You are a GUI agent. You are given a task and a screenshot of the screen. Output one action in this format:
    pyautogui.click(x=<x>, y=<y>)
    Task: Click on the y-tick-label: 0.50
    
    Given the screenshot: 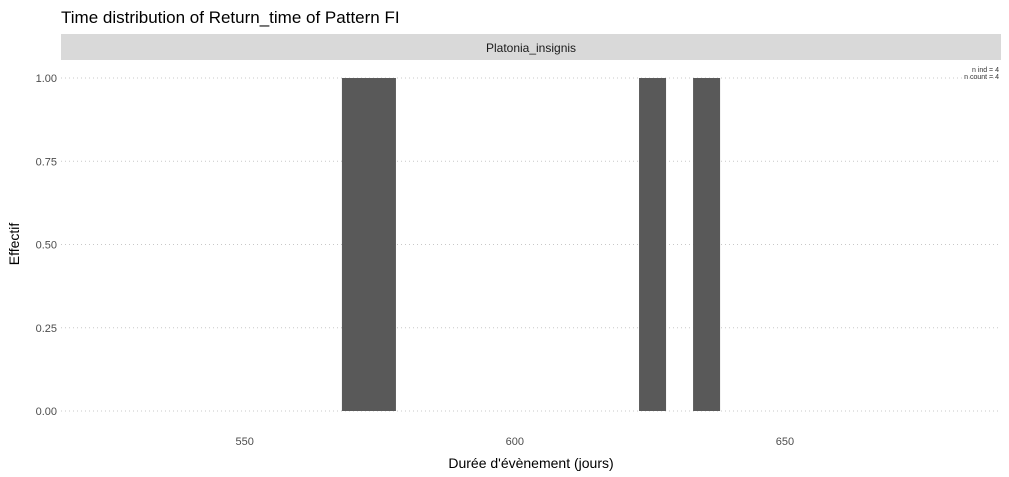 What is the action you would take?
    pyautogui.click(x=46, y=246)
    